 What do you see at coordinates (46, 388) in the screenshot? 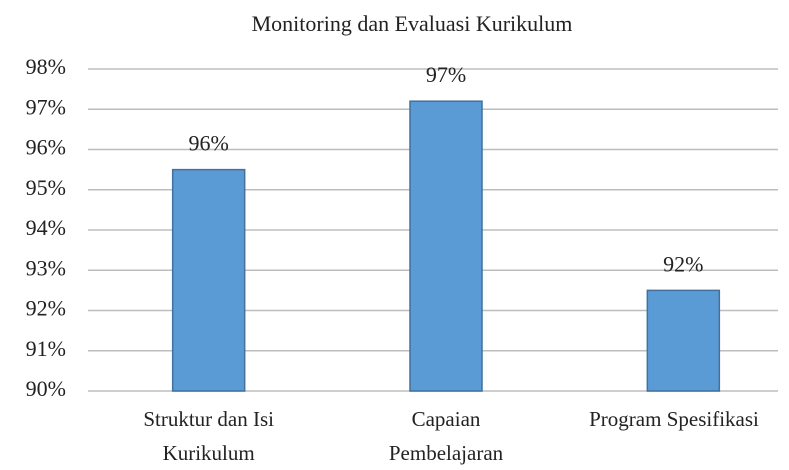
I see `y-tick-label: 90%` at bounding box center [46, 388].